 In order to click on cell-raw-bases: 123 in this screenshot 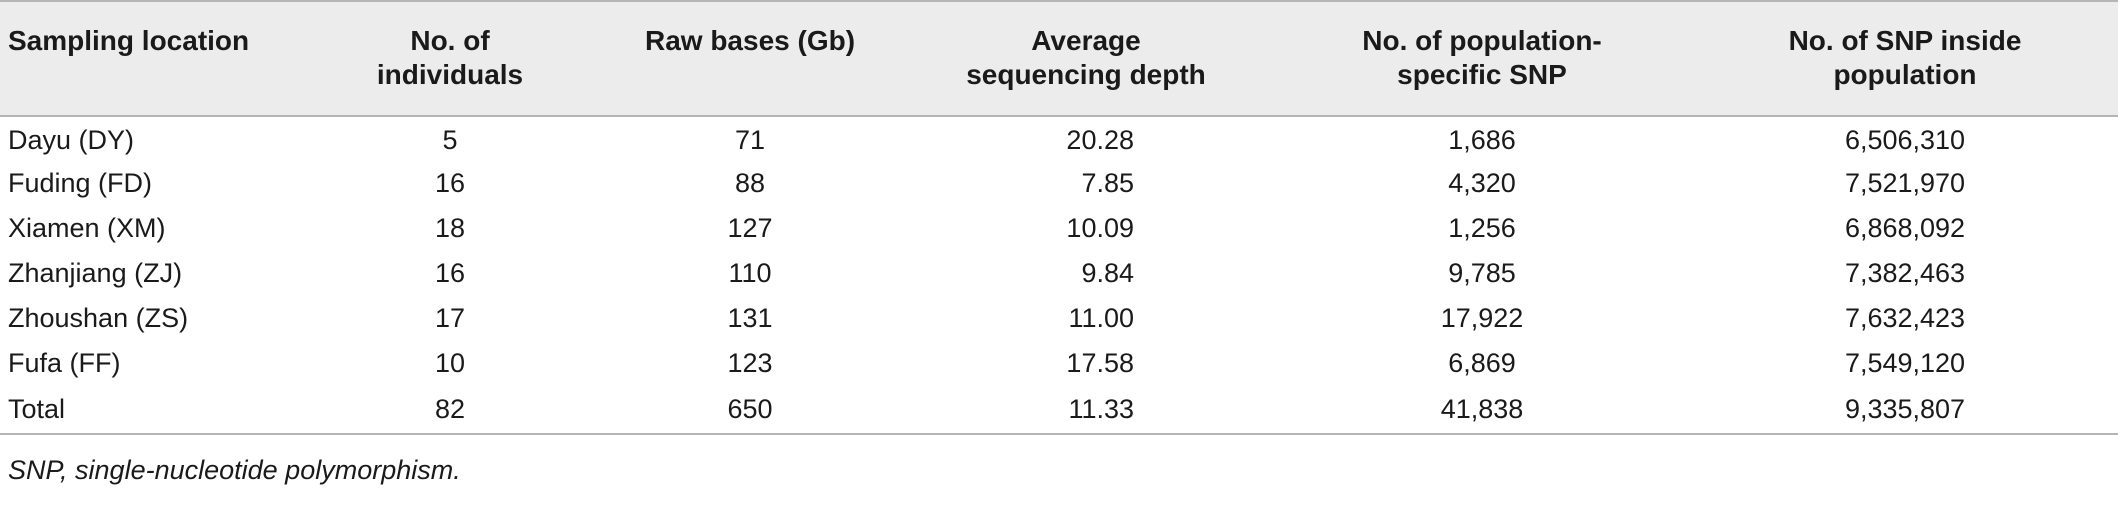, I will do `click(750, 363)`.